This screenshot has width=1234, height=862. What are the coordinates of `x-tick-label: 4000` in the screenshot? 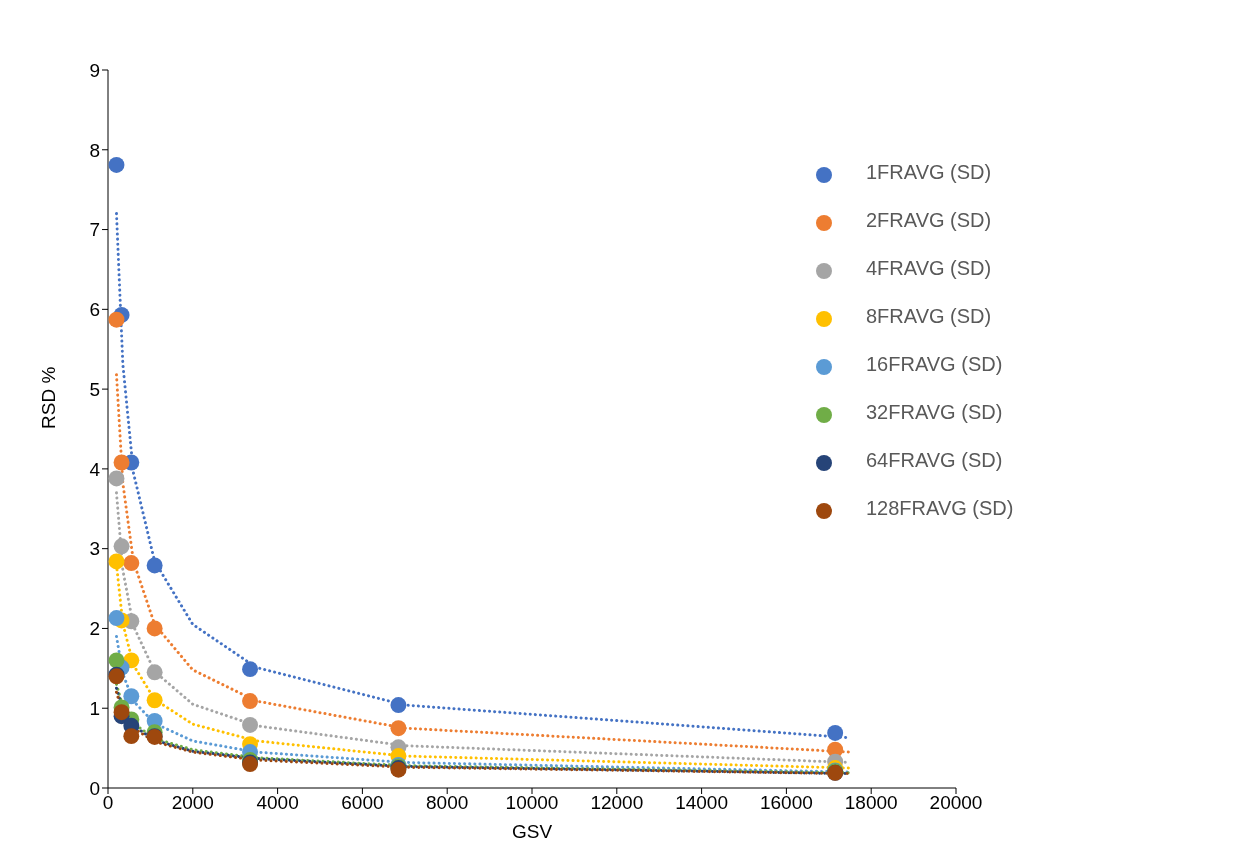 It's located at (277, 803).